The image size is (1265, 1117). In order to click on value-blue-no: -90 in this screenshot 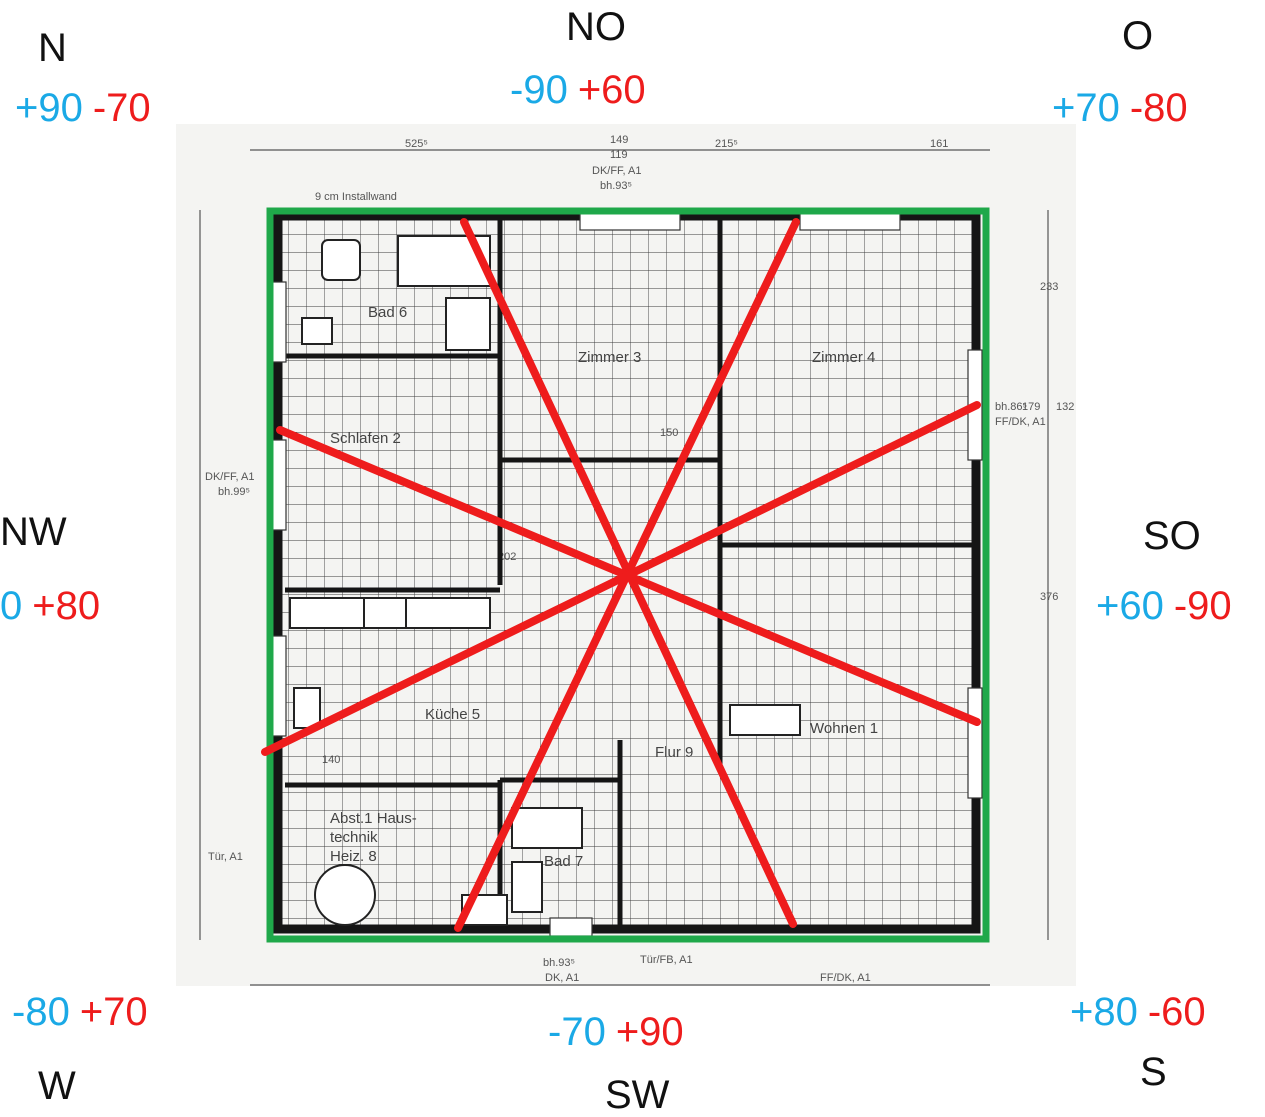, I will do `click(539, 90)`.